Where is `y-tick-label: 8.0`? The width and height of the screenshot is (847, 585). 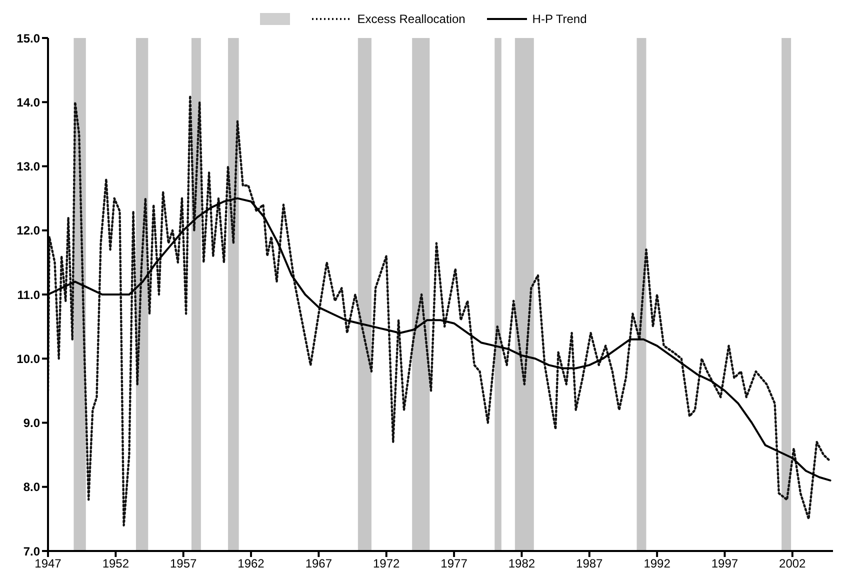 y-tick-label: 8.0 is located at coordinates (31, 487).